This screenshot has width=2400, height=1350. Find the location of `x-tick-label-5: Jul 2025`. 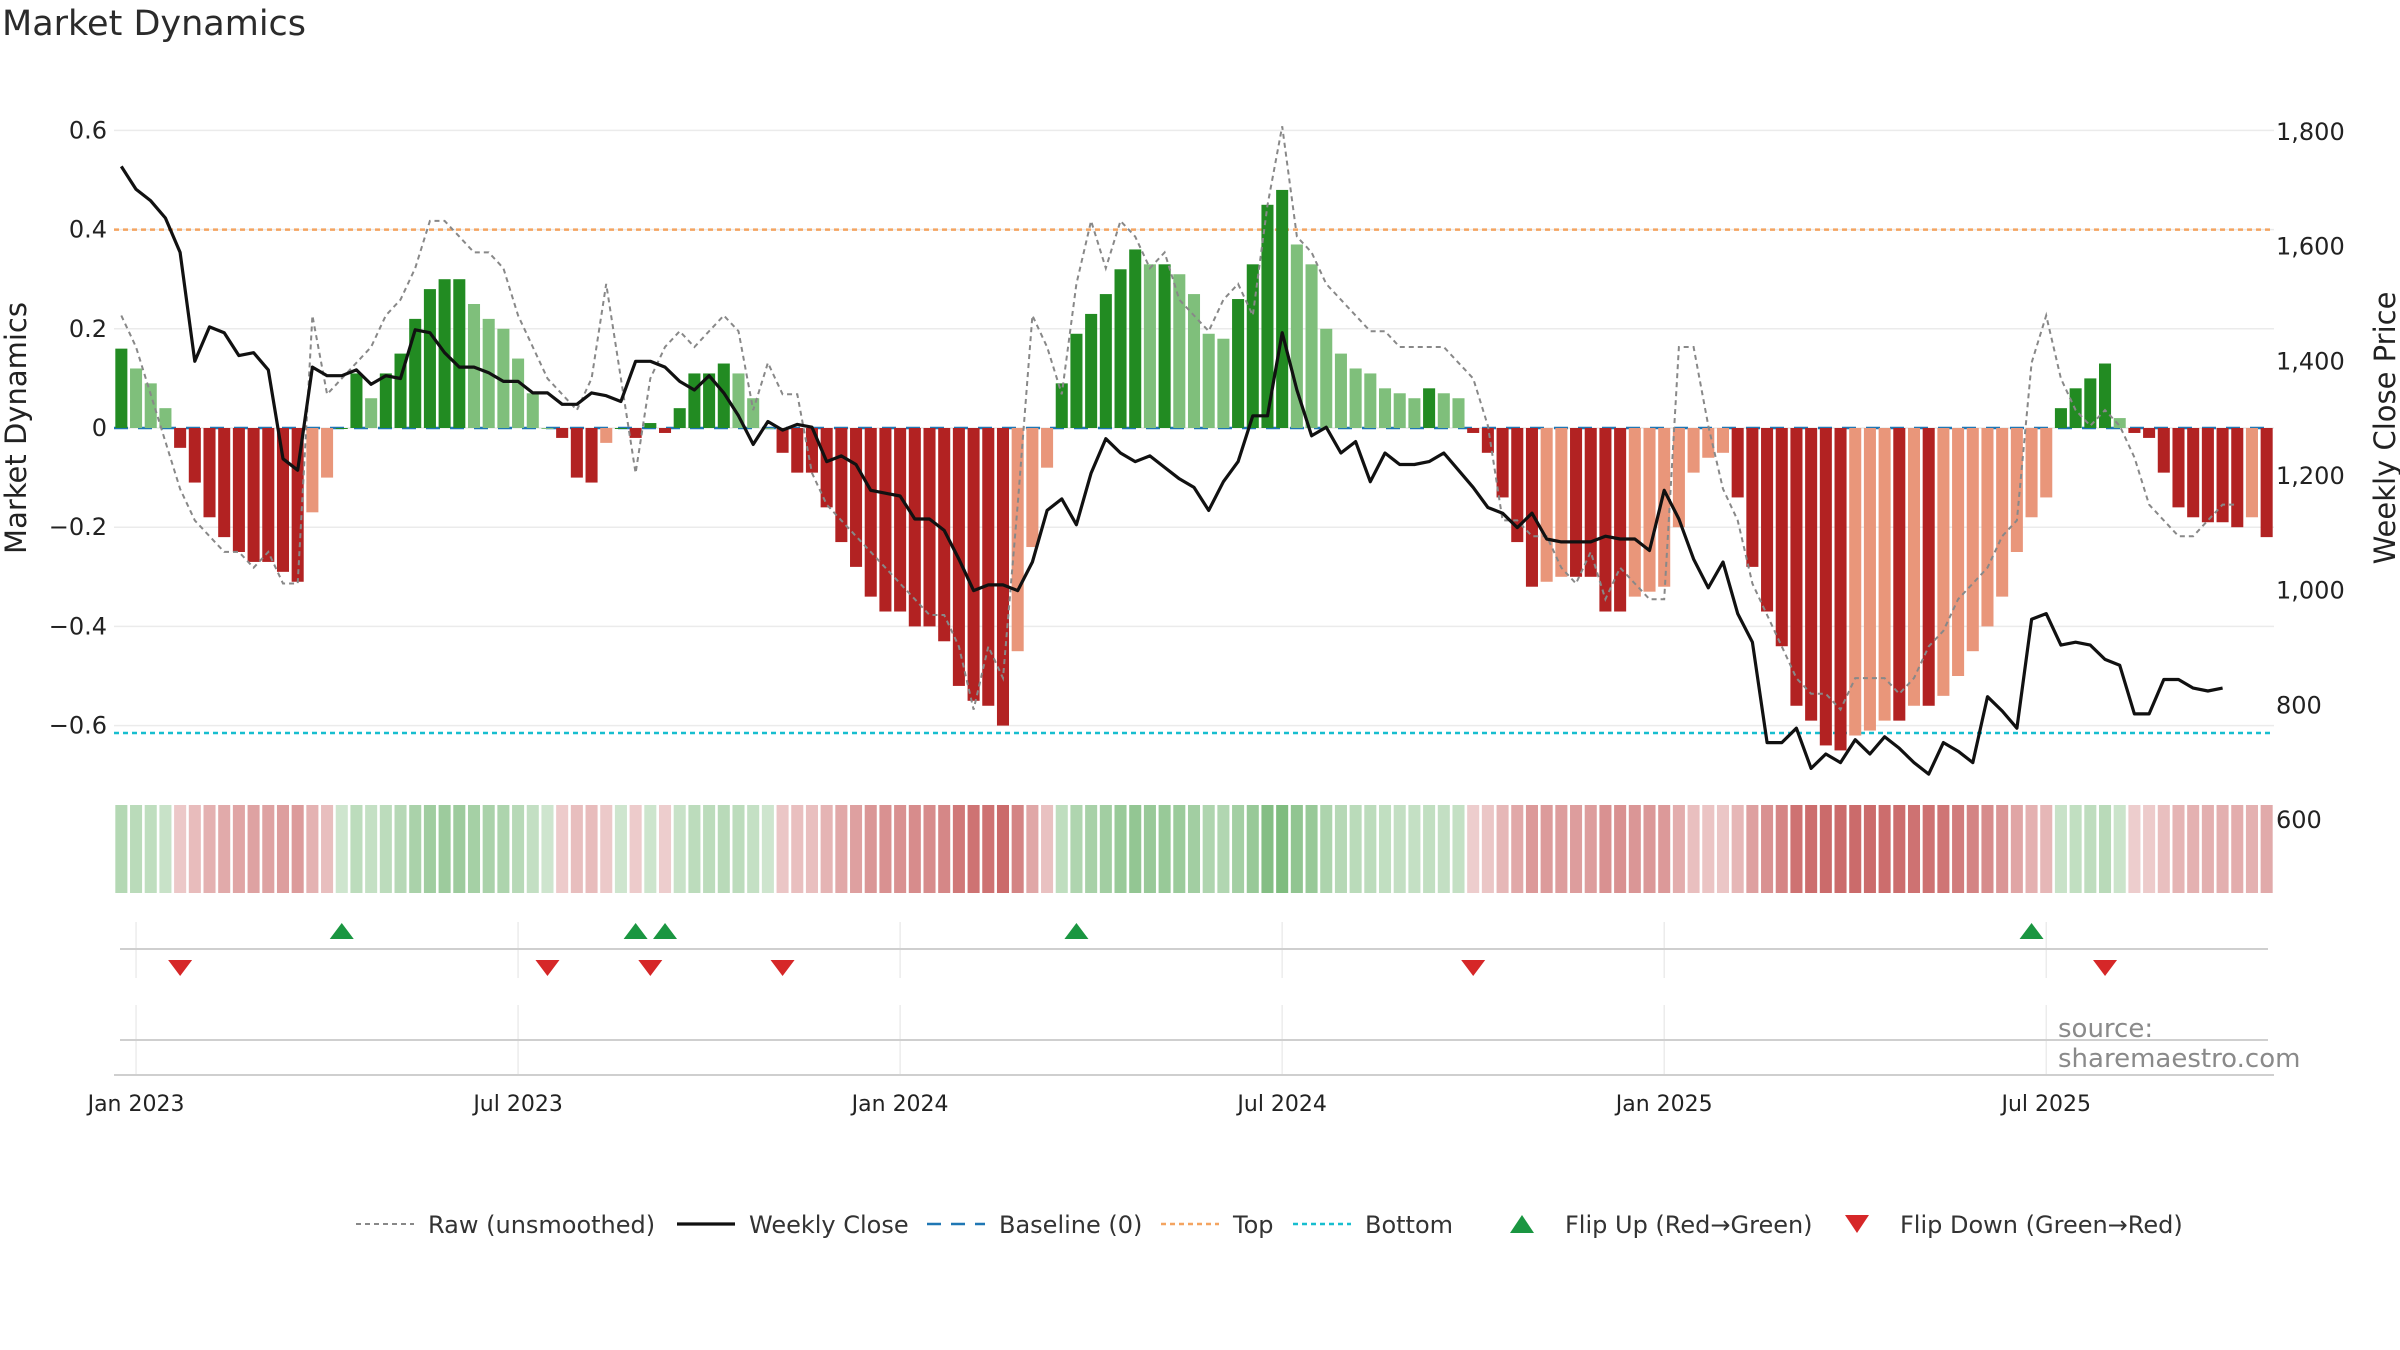

x-tick-label-5: Jul 2025 is located at coordinates (2045, 1104).